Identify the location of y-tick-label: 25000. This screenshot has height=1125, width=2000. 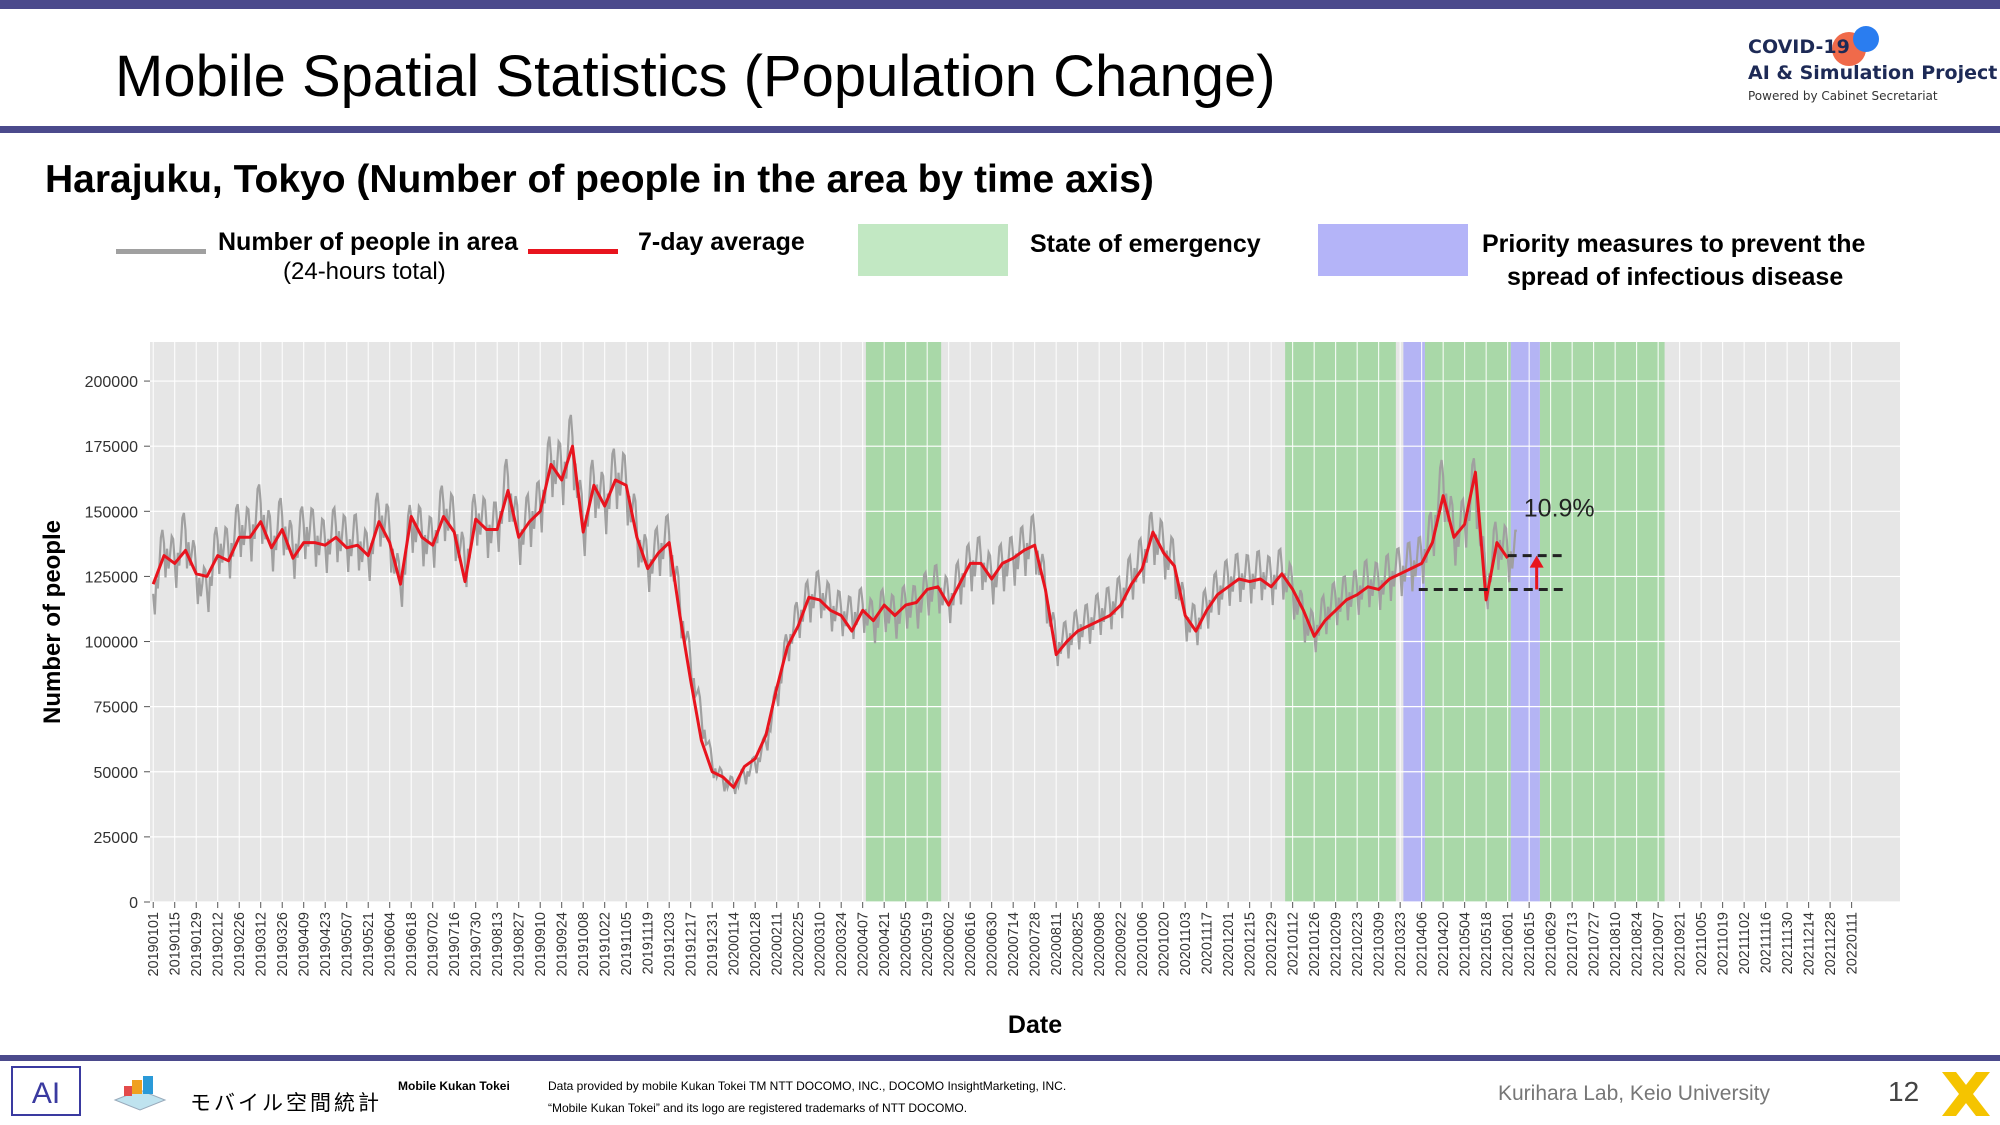
(116, 838).